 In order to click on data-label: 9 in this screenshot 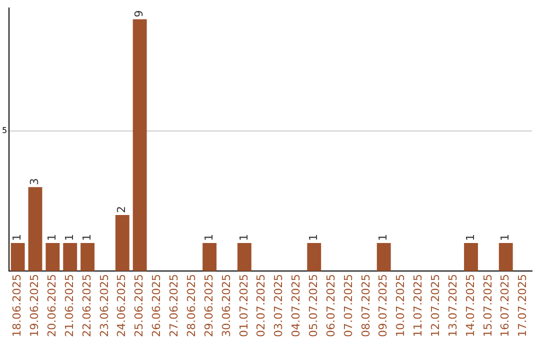, I will do `click(139, 14)`.